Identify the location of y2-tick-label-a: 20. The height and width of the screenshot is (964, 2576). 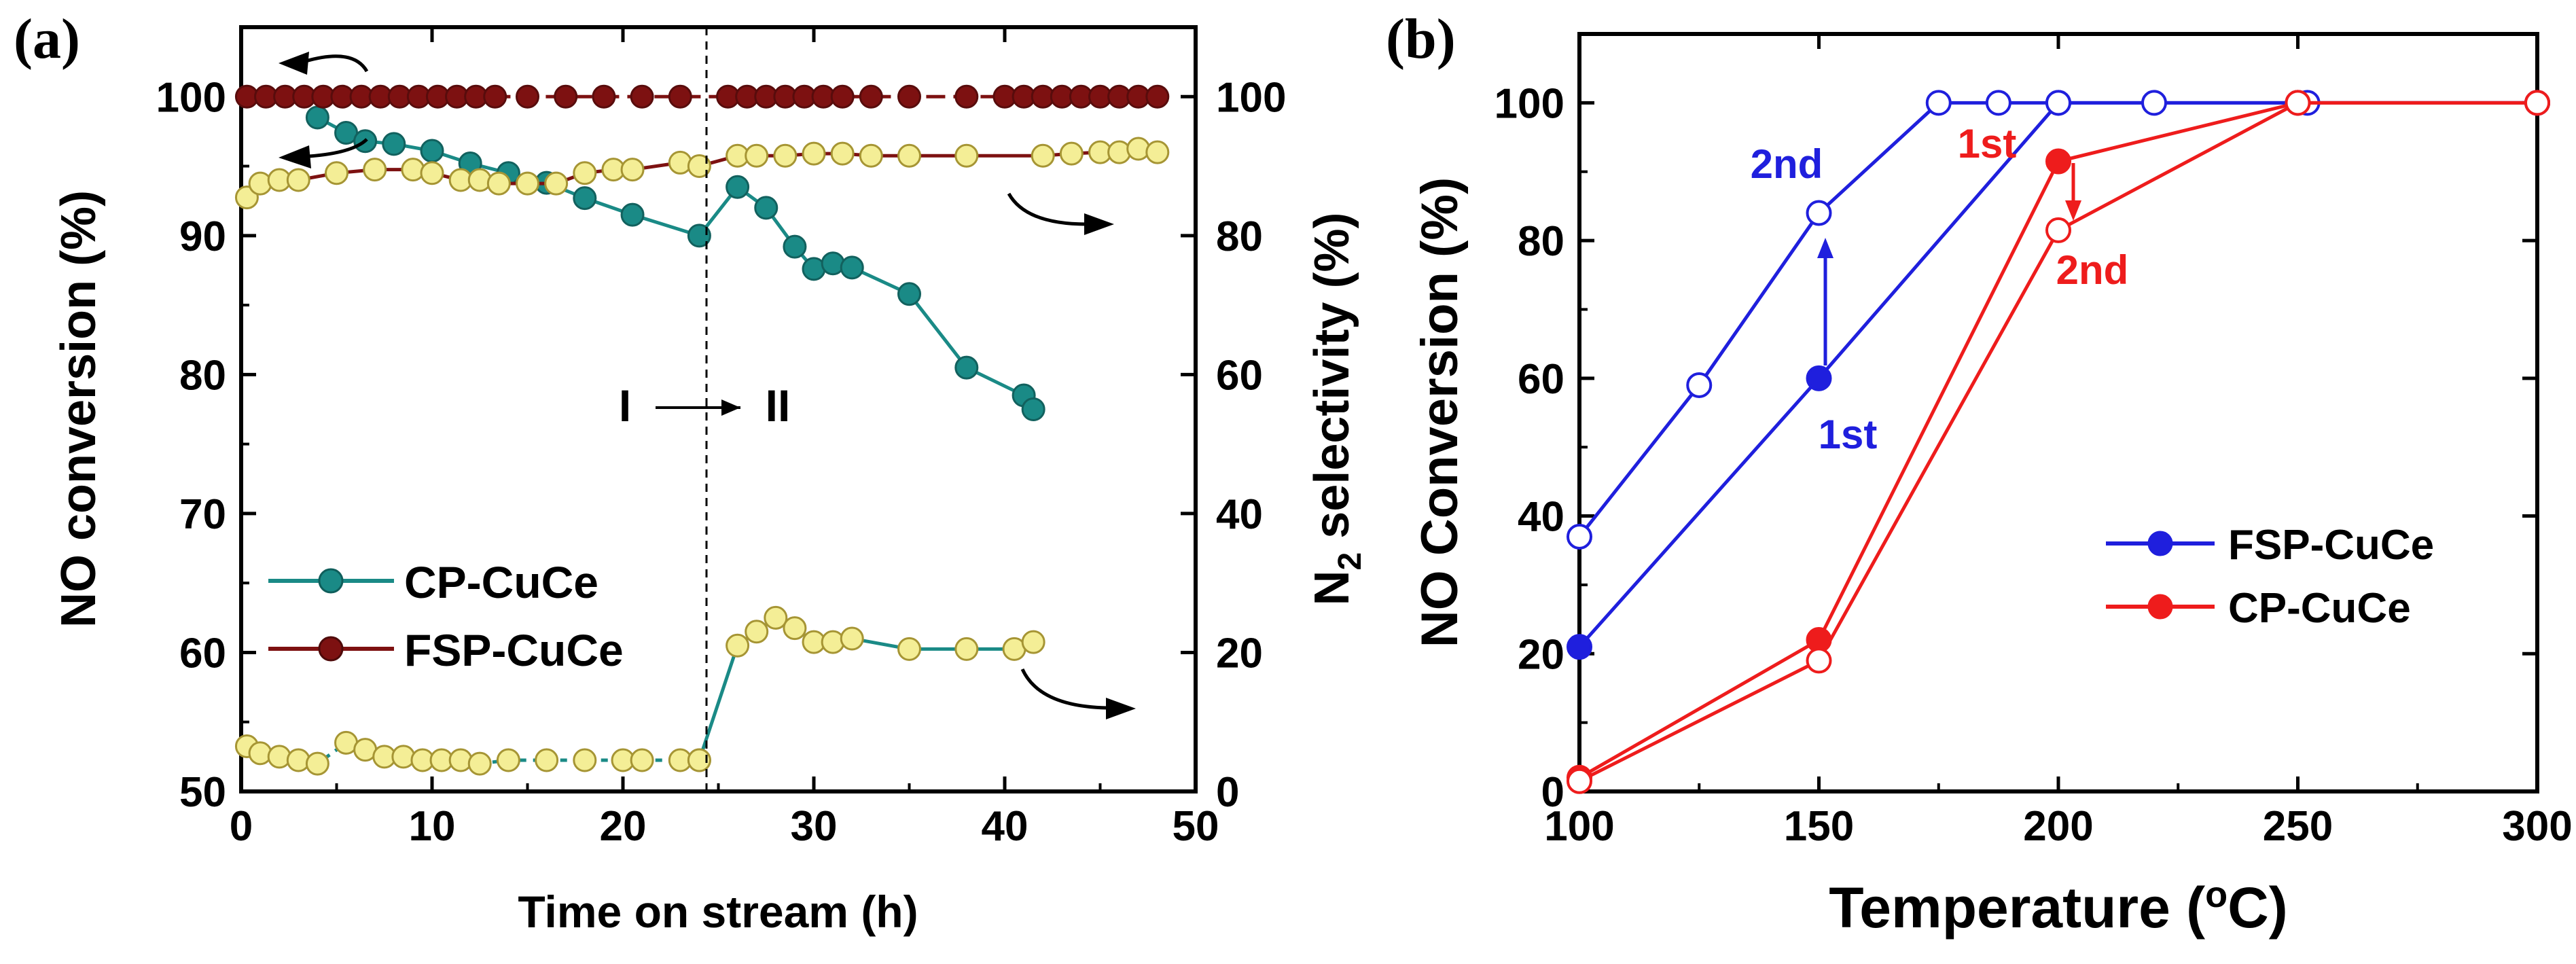
(1239, 653).